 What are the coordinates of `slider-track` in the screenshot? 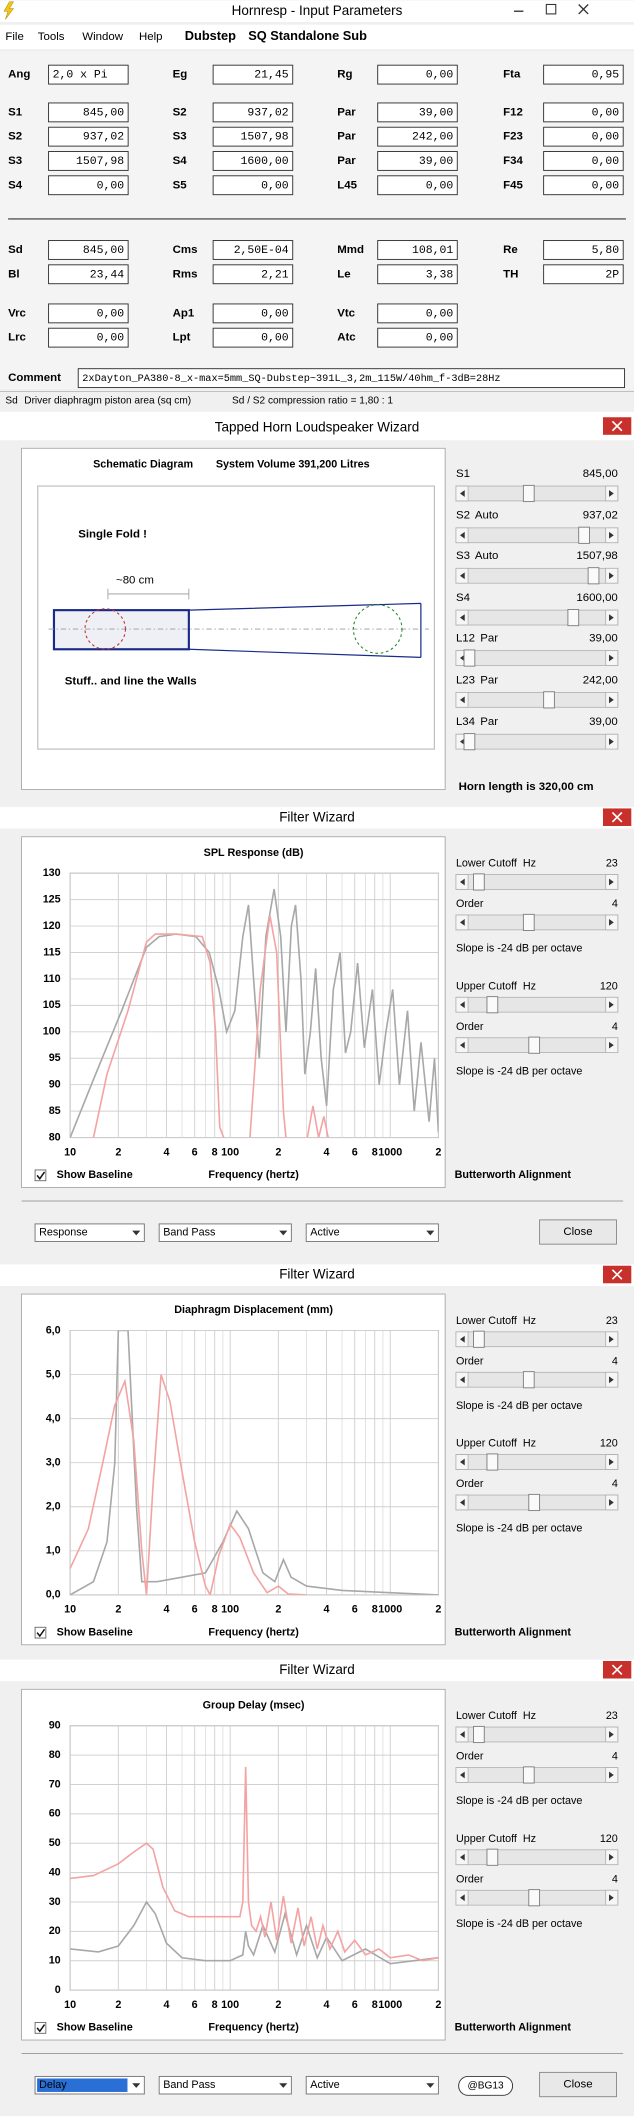 It's located at (537, 700).